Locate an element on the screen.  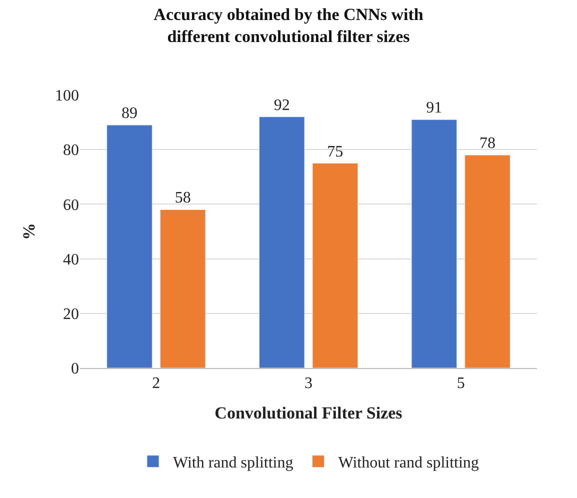
data-label: 92 is located at coordinates (282, 105).